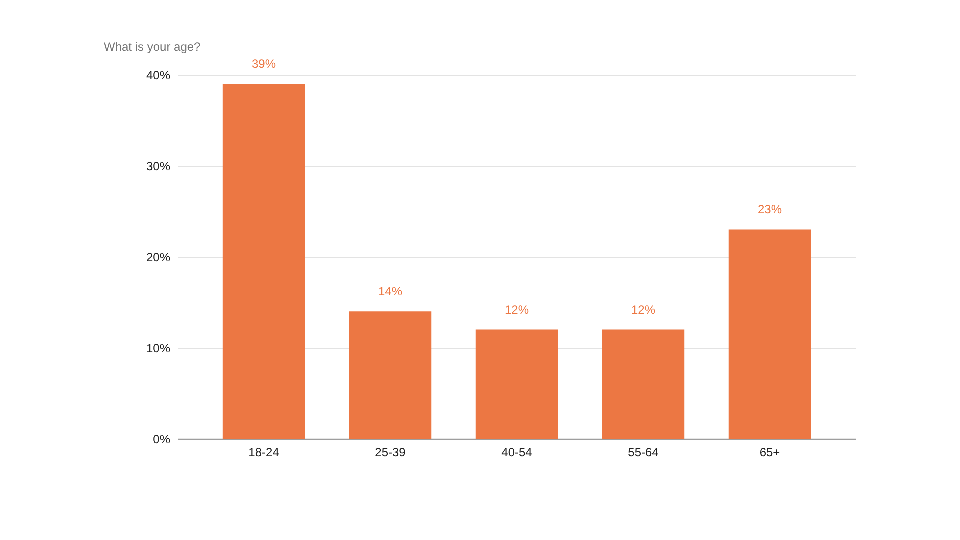 The image size is (960, 540). What do you see at coordinates (158, 349) in the screenshot?
I see `y-tick-label: 10%` at bounding box center [158, 349].